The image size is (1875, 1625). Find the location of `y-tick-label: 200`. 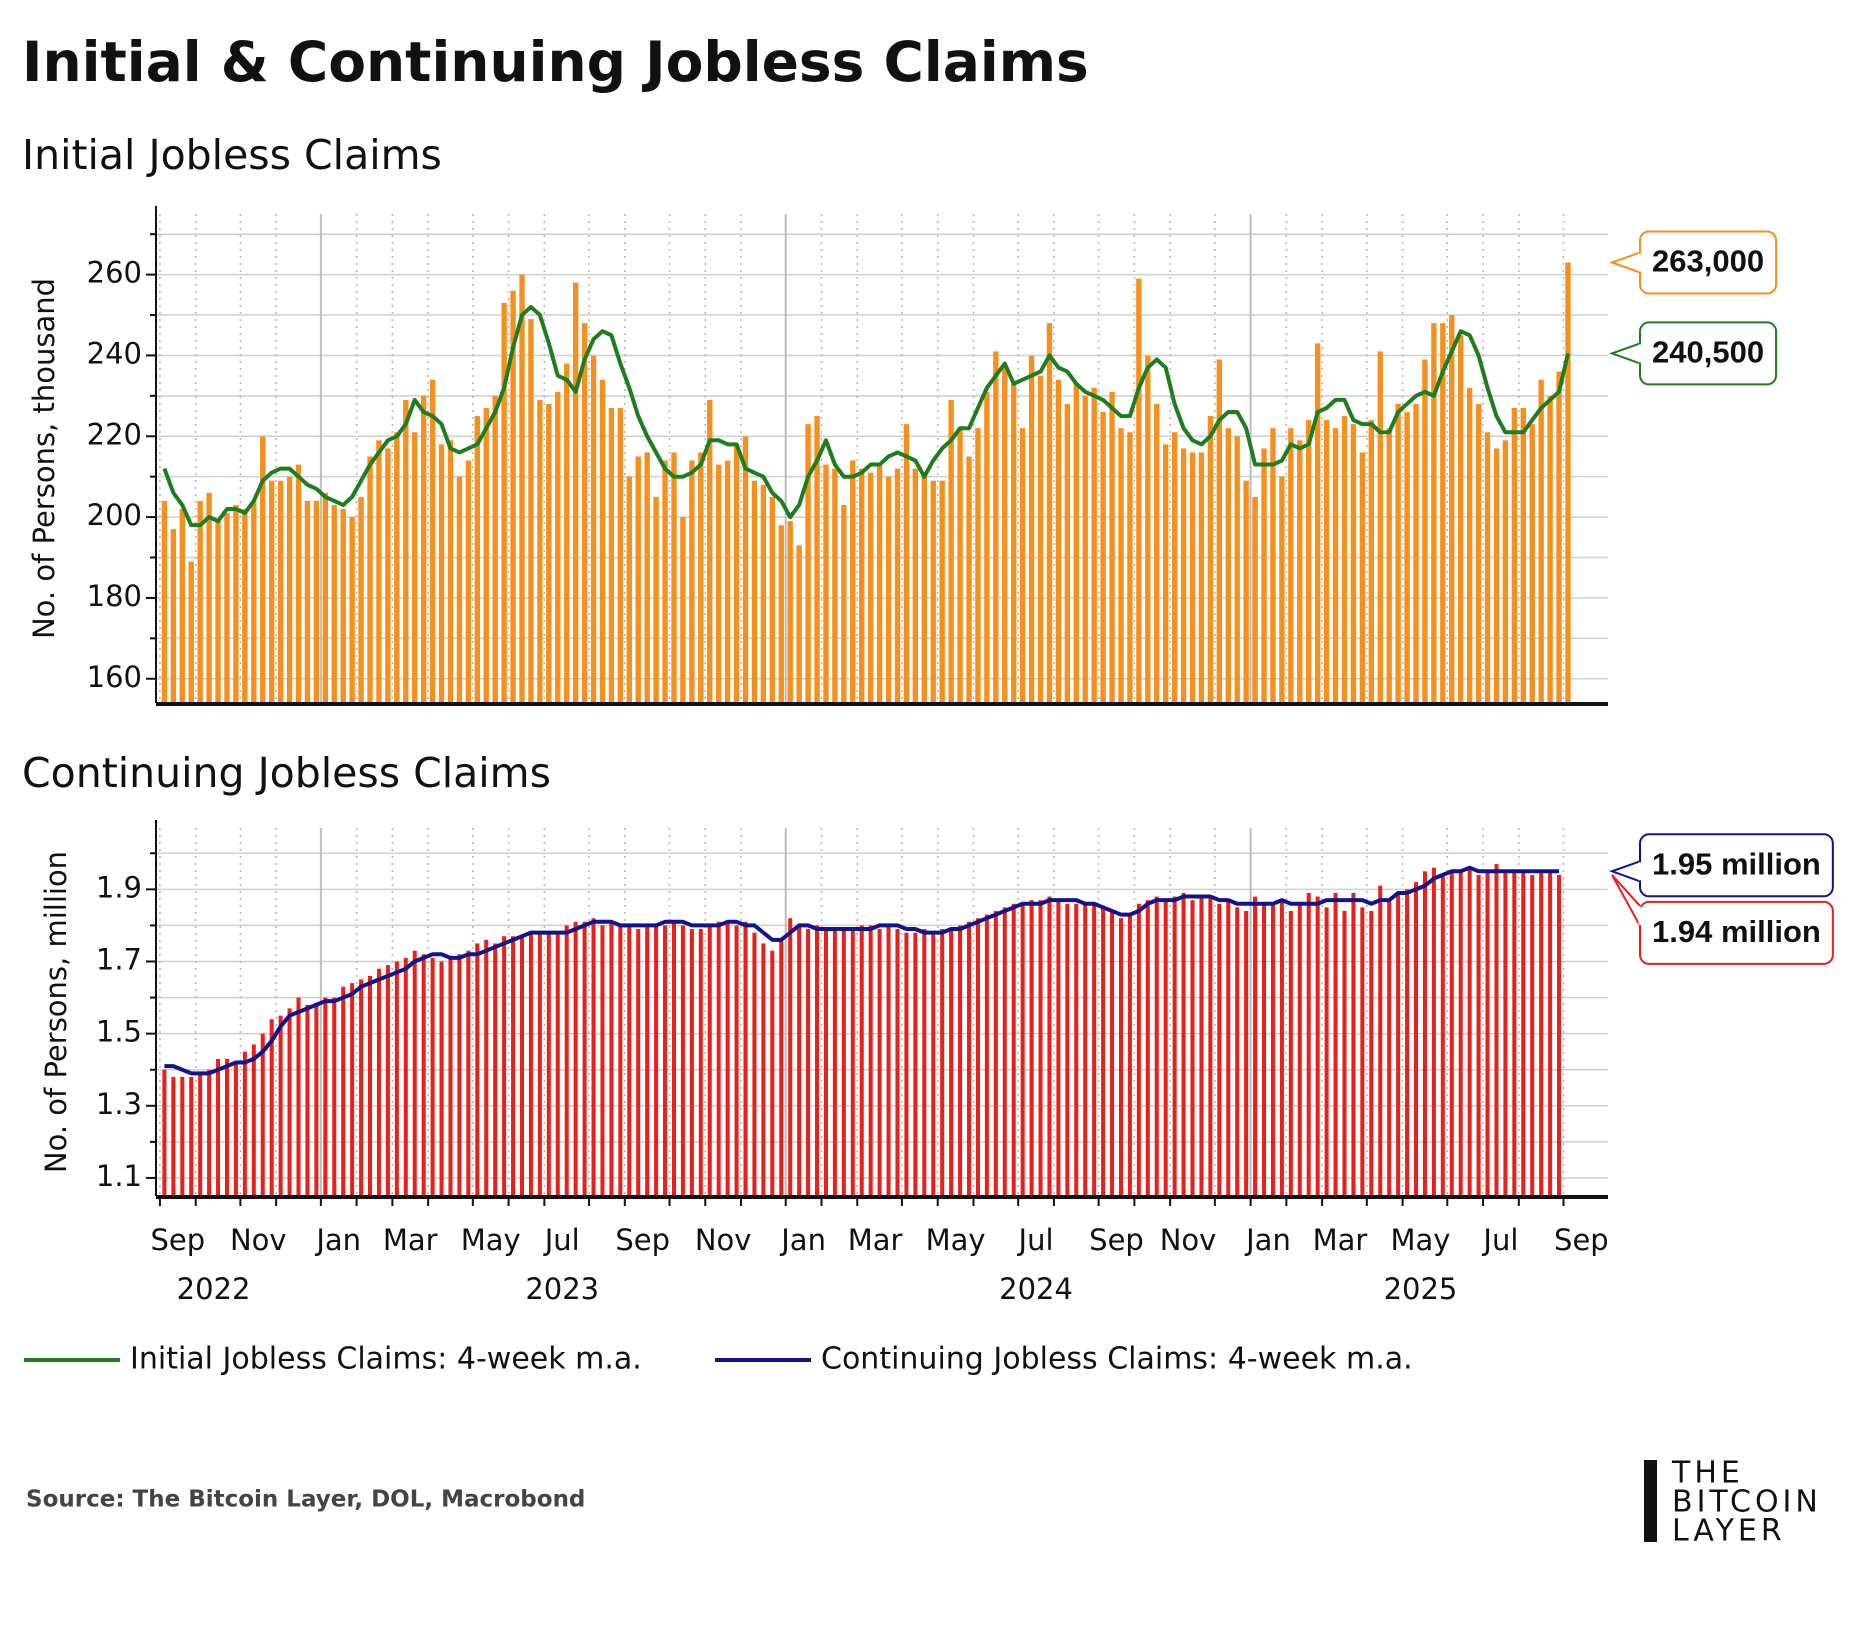

y-tick-label: 200 is located at coordinates (114, 515).